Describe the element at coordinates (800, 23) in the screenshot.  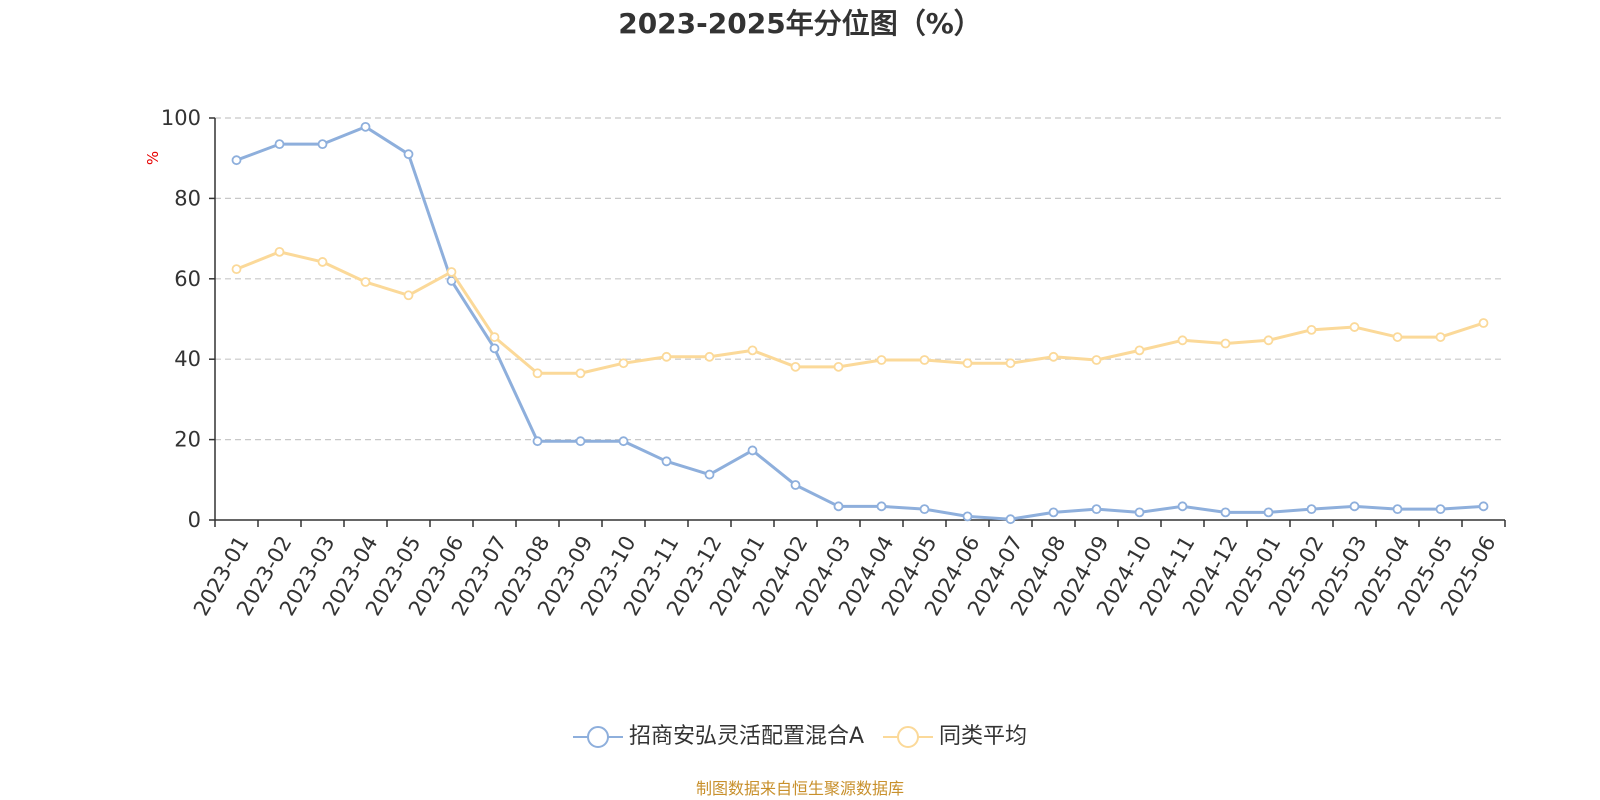
I see `chart-title: 2023-2025年分位图（%）` at that location.